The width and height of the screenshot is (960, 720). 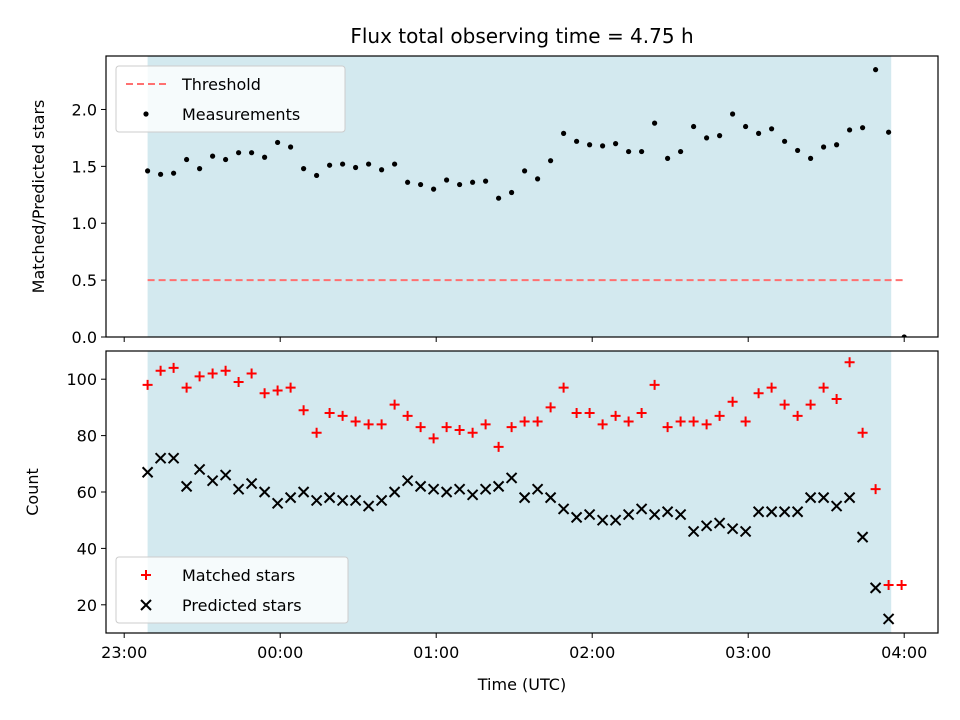 I want to click on legend-label: Matched stars, so click(x=238, y=575).